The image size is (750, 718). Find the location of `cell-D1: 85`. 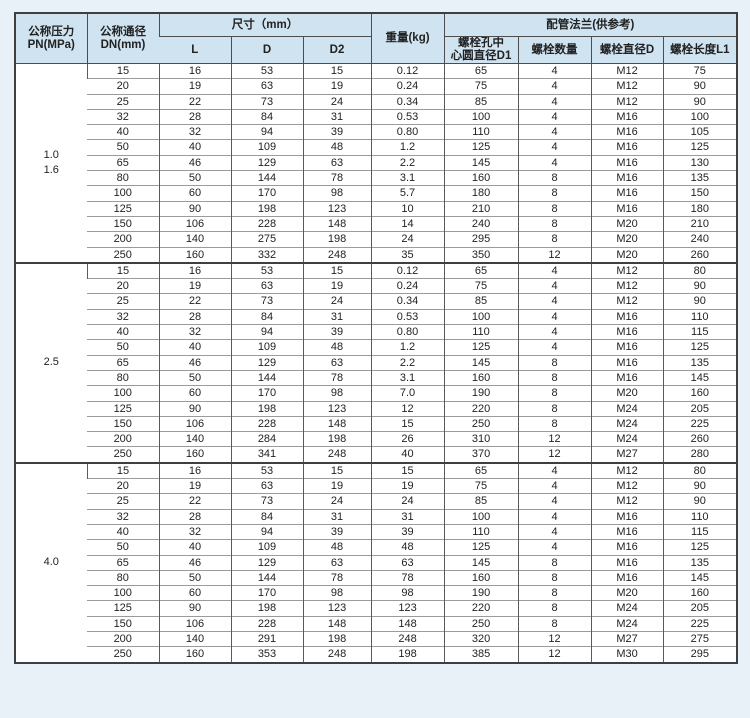

cell-D1: 85 is located at coordinates (481, 301).